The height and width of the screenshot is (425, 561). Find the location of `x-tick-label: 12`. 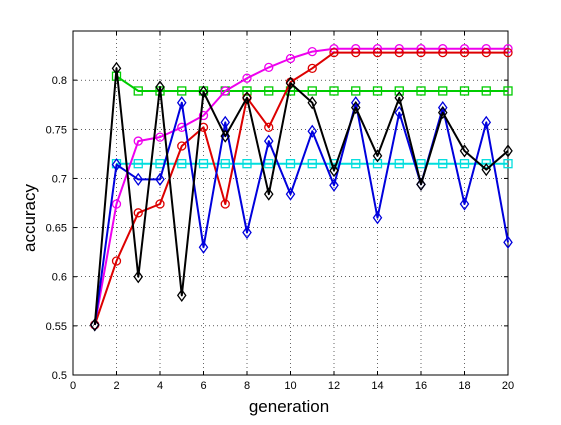

x-tick-label: 12 is located at coordinates (334, 386).